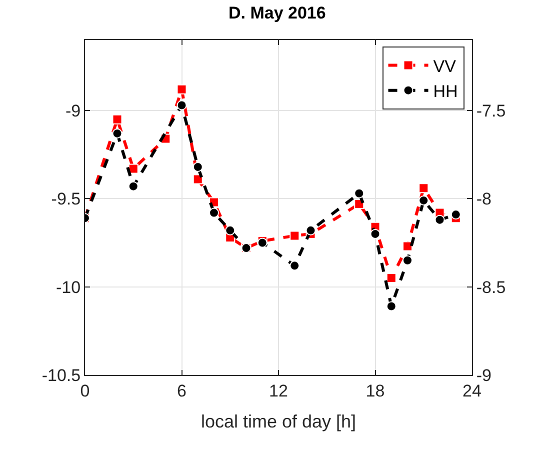  Describe the element at coordinates (491, 287) in the screenshot. I see `y2-tick-label: -8.5` at that location.